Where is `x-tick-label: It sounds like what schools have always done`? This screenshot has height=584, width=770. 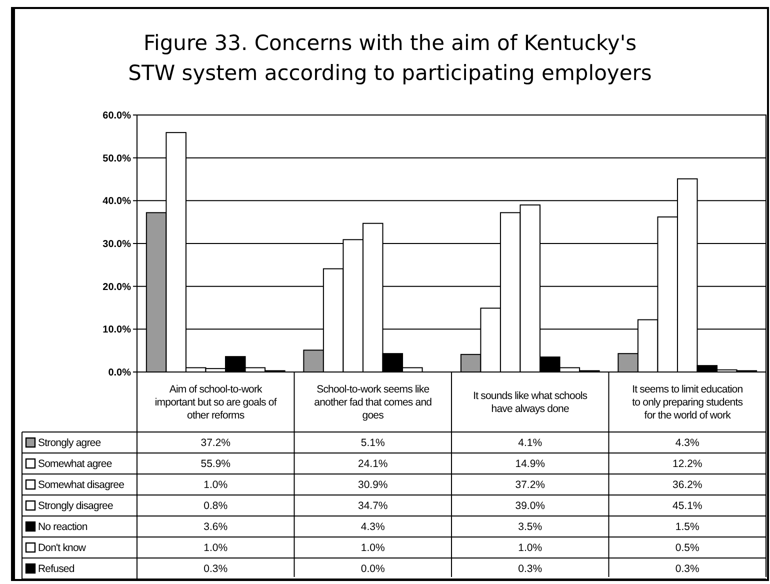 x-tick-label: It sounds like what schools have always done is located at coordinates (530, 403).